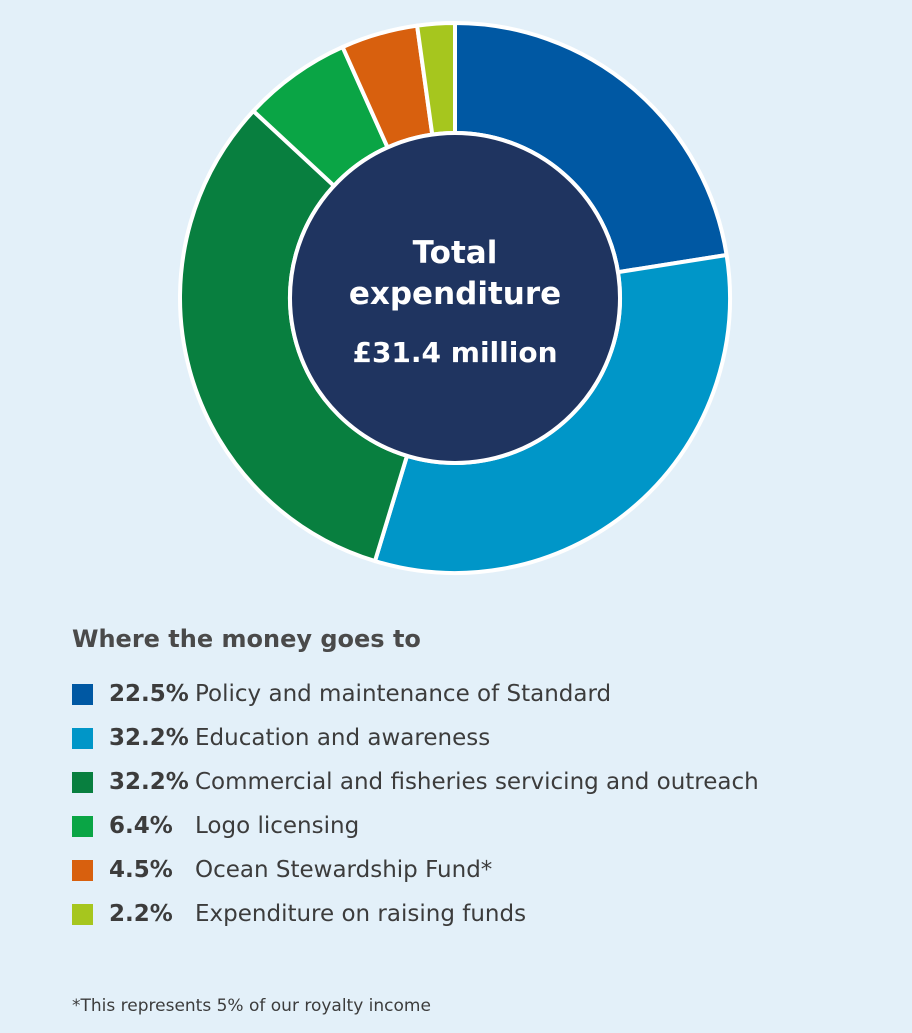 This screenshot has width=912, height=1033. Describe the element at coordinates (455, 294) in the screenshot. I see `center-label-line2: expenditure` at that location.